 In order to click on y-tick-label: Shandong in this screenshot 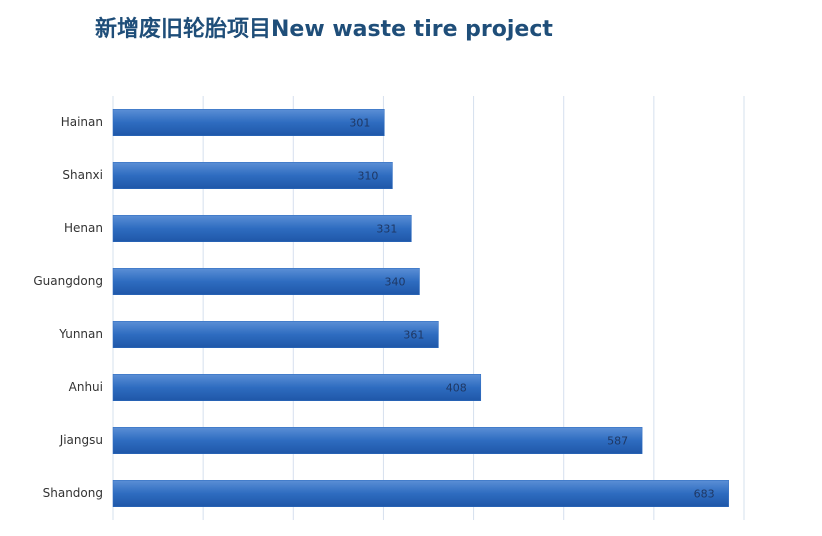, I will do `click(73, 493)`.